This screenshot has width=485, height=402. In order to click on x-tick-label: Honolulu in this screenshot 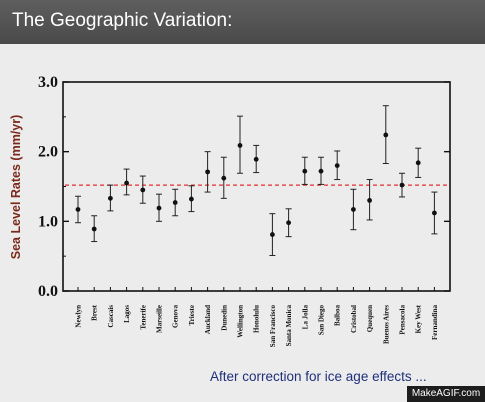, I will do `click(257, 319)`.